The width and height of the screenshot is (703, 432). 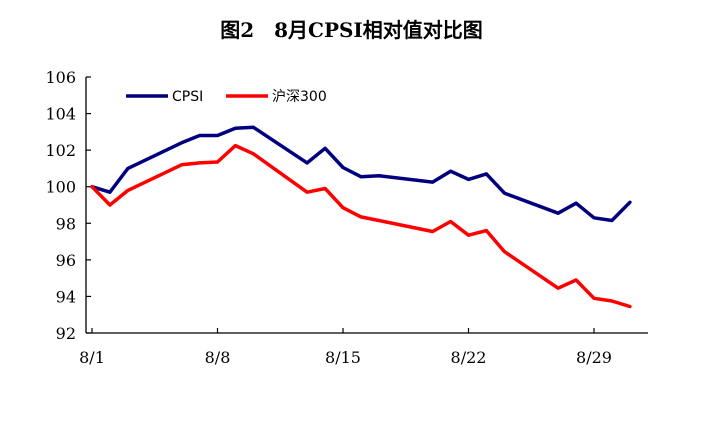 What do you see at coordinates (226, 97) in the screenshot?
I see `legend: CPSI 沪深300` at bounding box center [226, 97].